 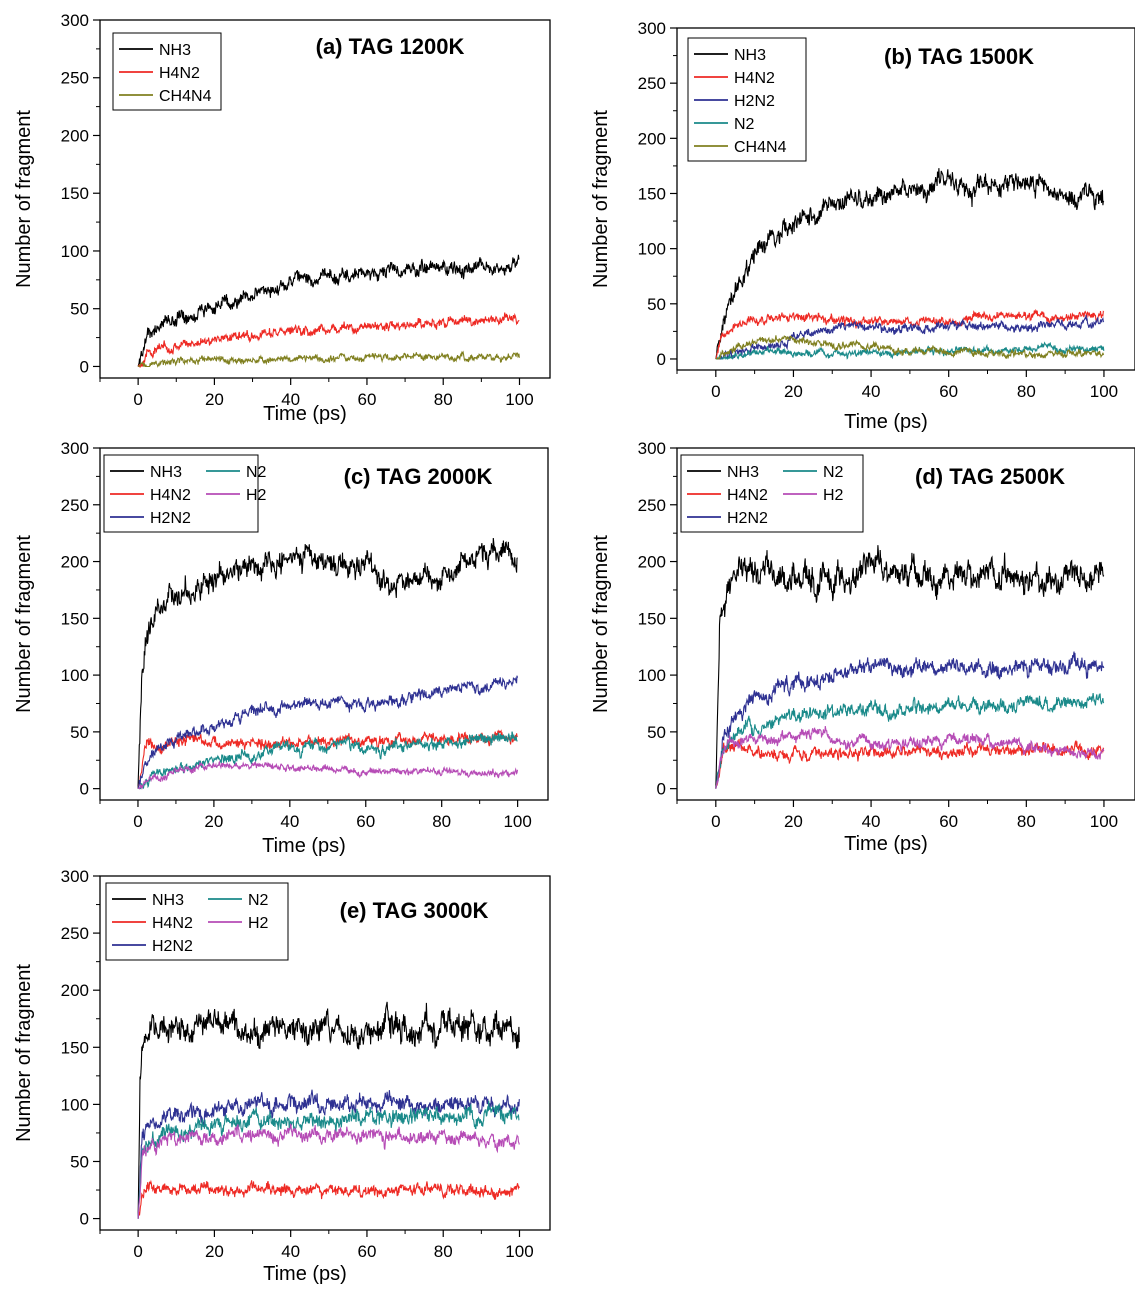 I want to click on panel-title: (b) TAG 1500K, so click(x=959, y=56).